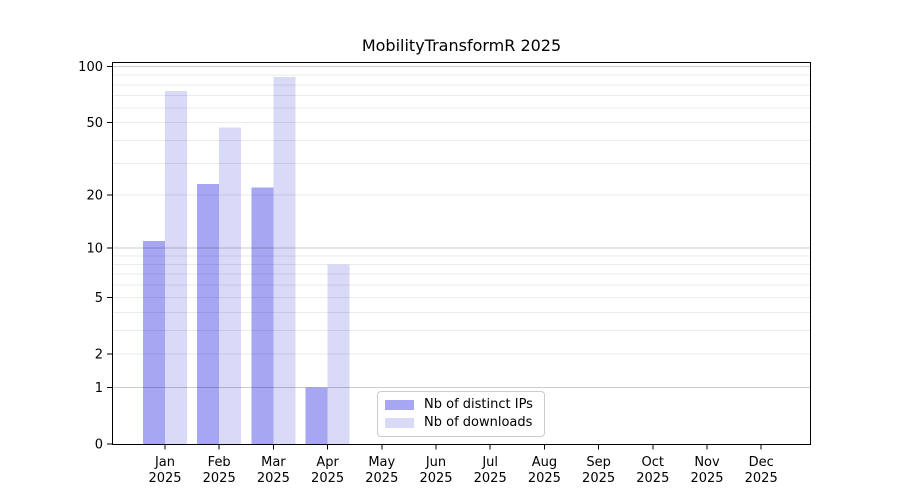 The width and height of the screenshot is (900, 500). Describe the element at coordinates (761, 470) in the screenshot. I see `x-tick-label: Dec 2025` at that location.